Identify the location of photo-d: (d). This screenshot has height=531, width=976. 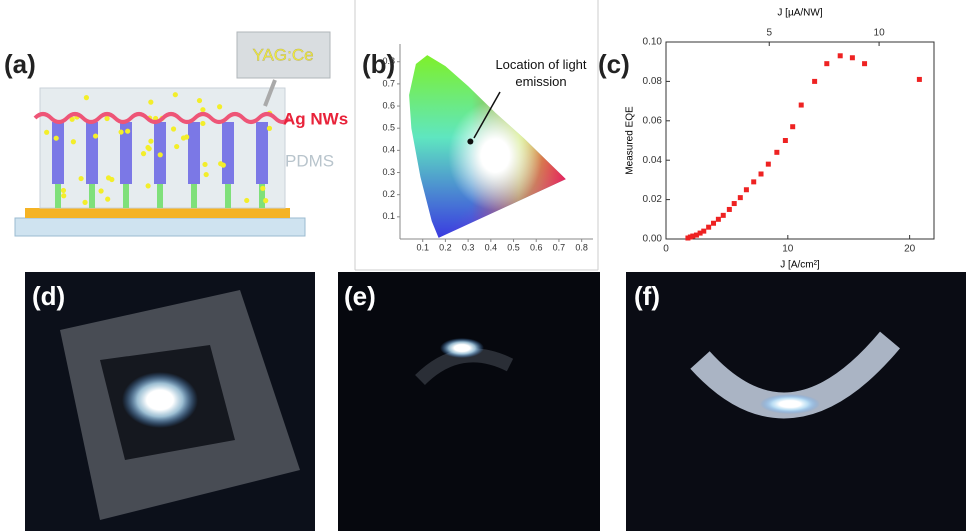
(170, 401).